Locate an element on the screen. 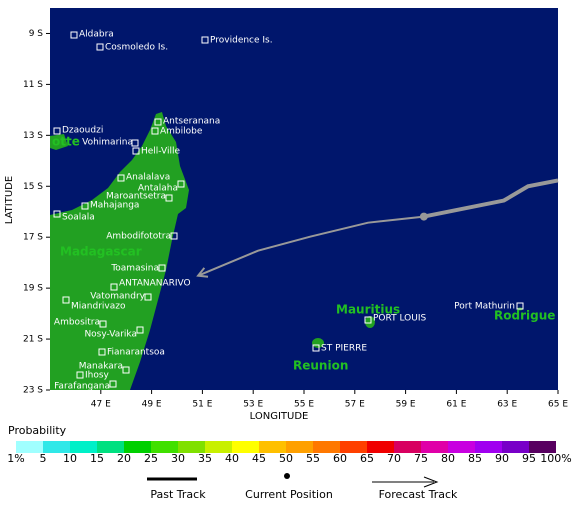 This screenshot has height=511, width=580. place-label: Vatomandry is located at coordinates (117, 297).